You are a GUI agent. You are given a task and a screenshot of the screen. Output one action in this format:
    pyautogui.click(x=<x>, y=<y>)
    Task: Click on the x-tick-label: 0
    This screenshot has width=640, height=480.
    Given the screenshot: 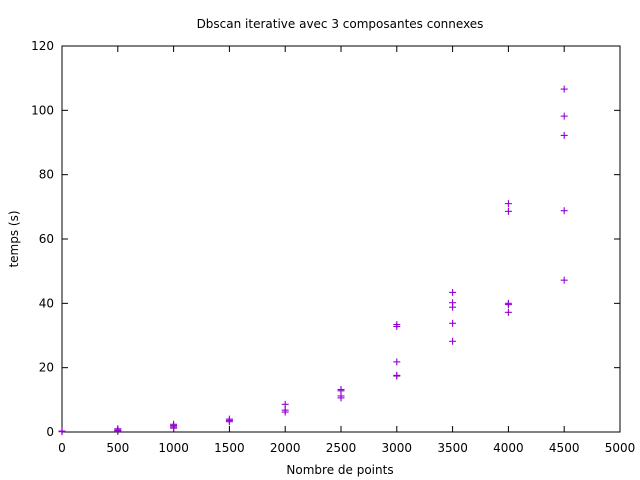 What is the action you would take?
    pyautogui.click(x=62, y=448)
    